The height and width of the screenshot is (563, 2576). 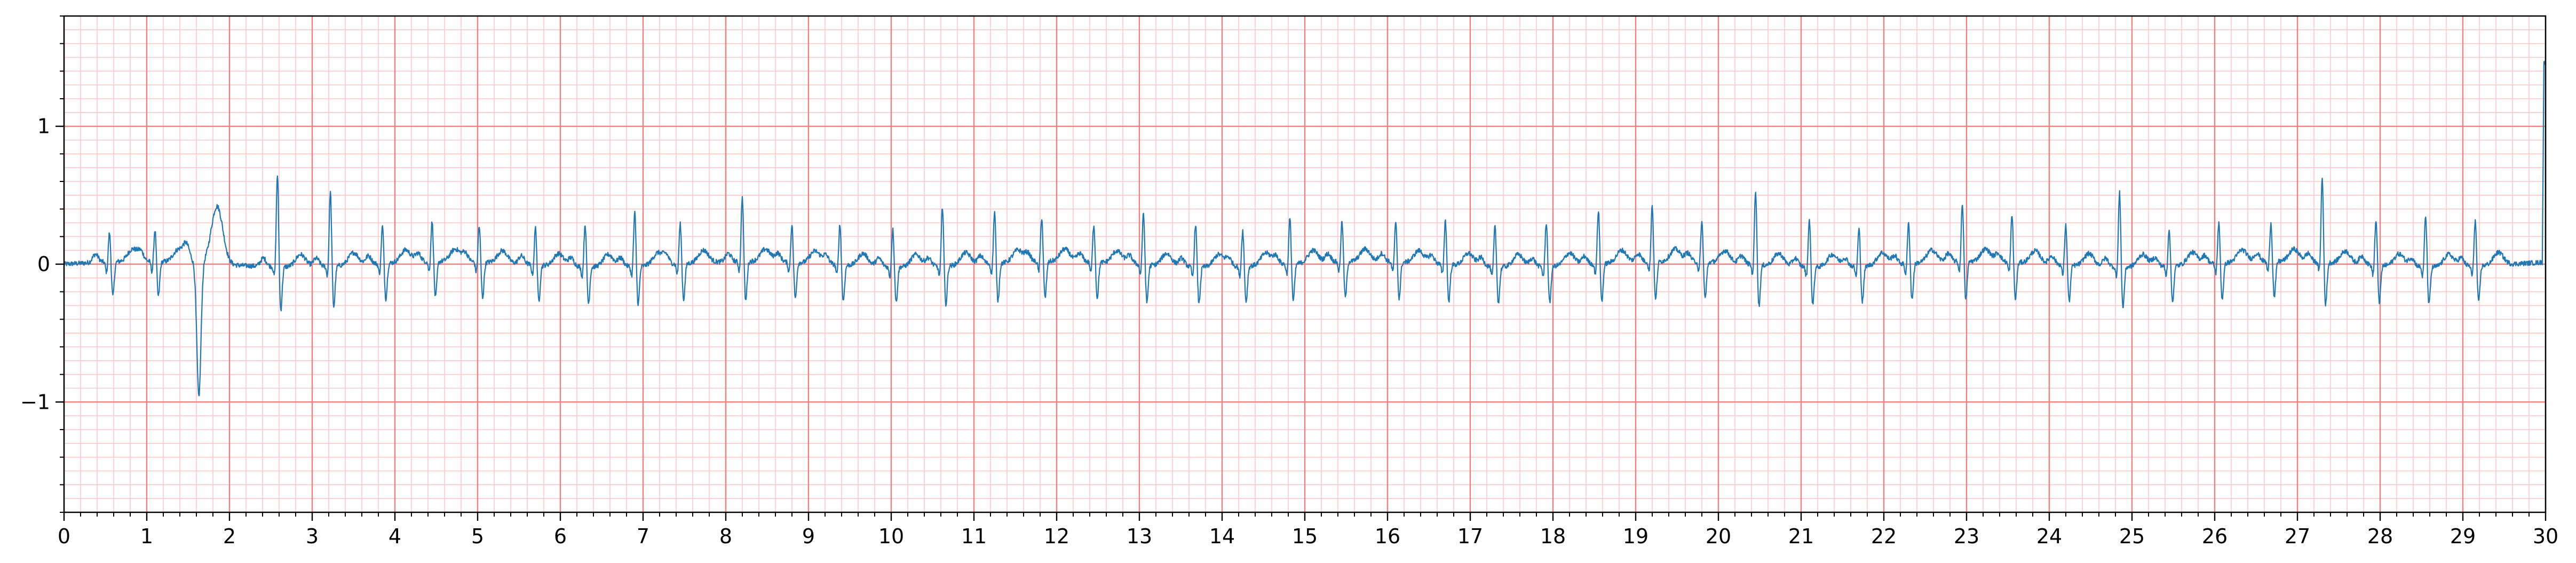 I want to click on x-tick-label: 0, so click(x=64, y=536).